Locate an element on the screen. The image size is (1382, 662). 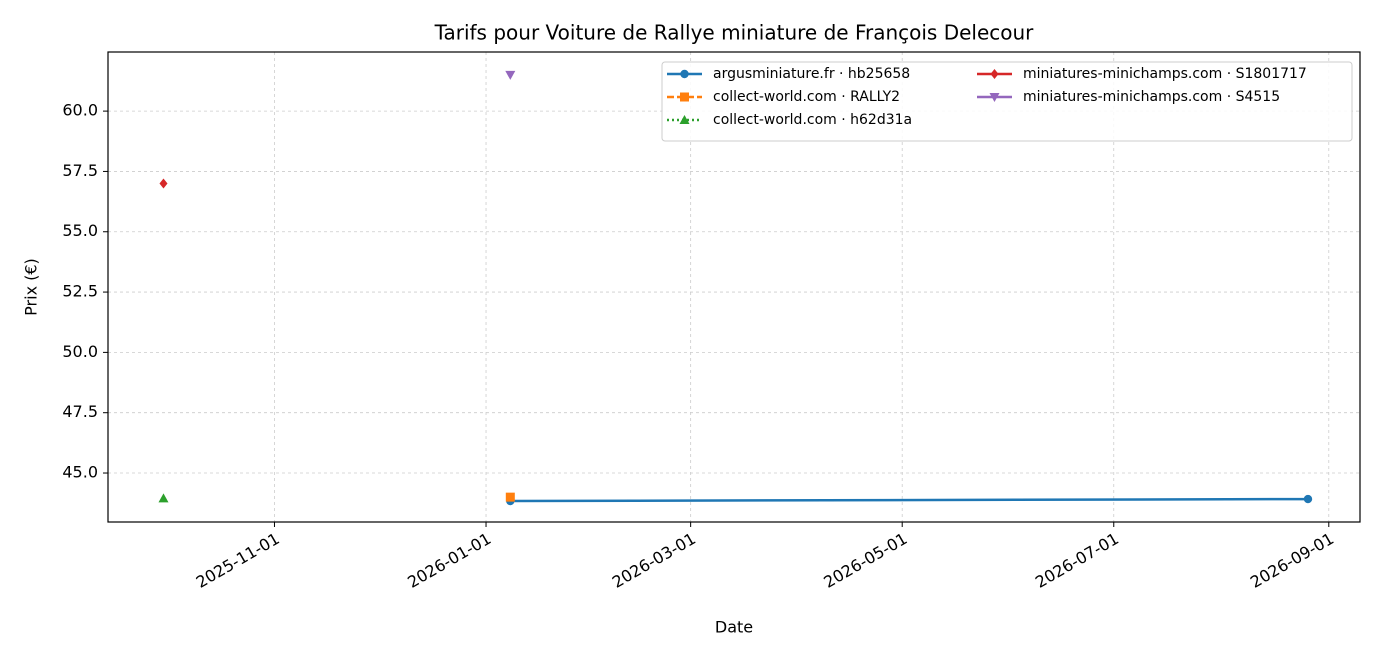
legend-label: miniatures-minichamps.com · S4515 is located at coordinates (1151, 97).